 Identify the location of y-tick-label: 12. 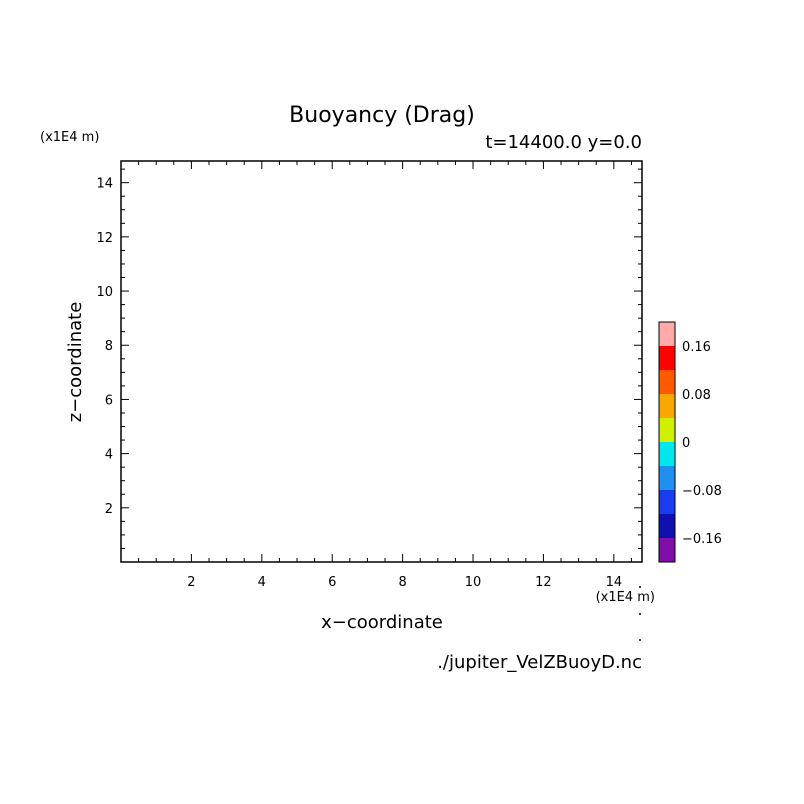
(104, 238).